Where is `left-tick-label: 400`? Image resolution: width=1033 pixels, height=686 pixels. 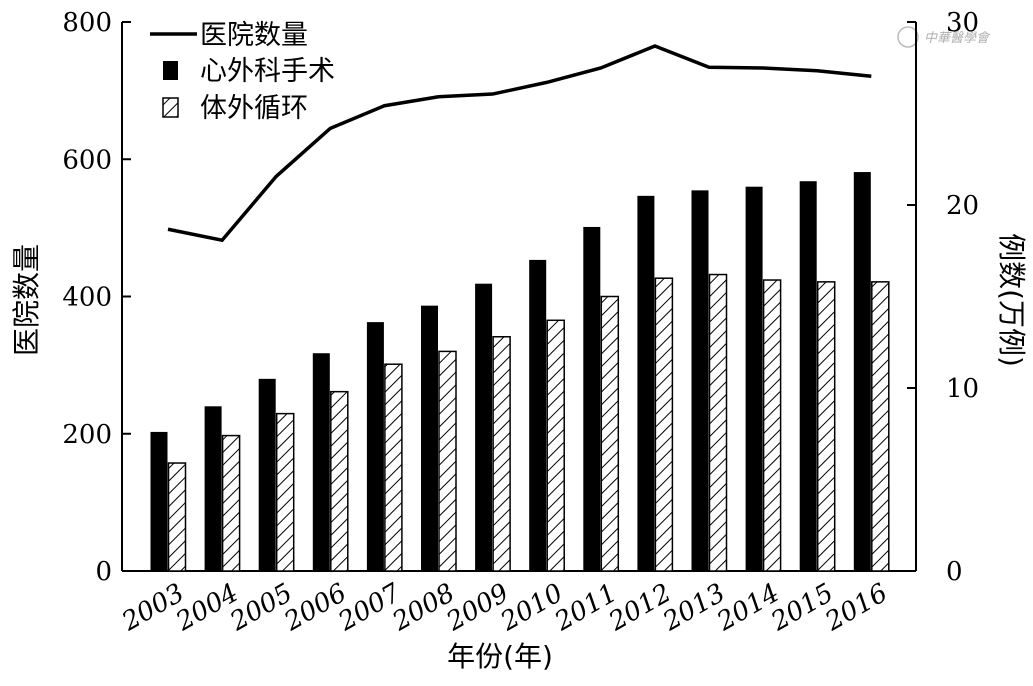
left-tick-label: 400 is located at coordinates (87, 298).